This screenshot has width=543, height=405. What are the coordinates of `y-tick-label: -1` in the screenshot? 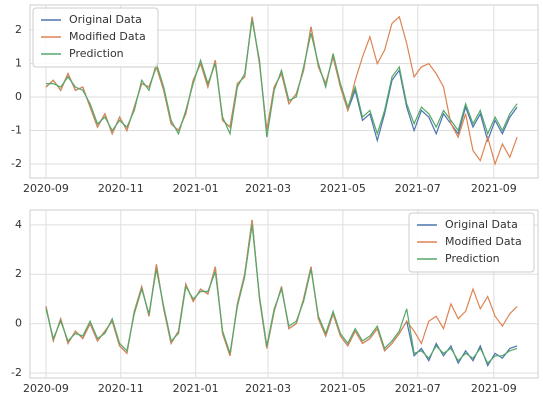 It's located at (16, 129).